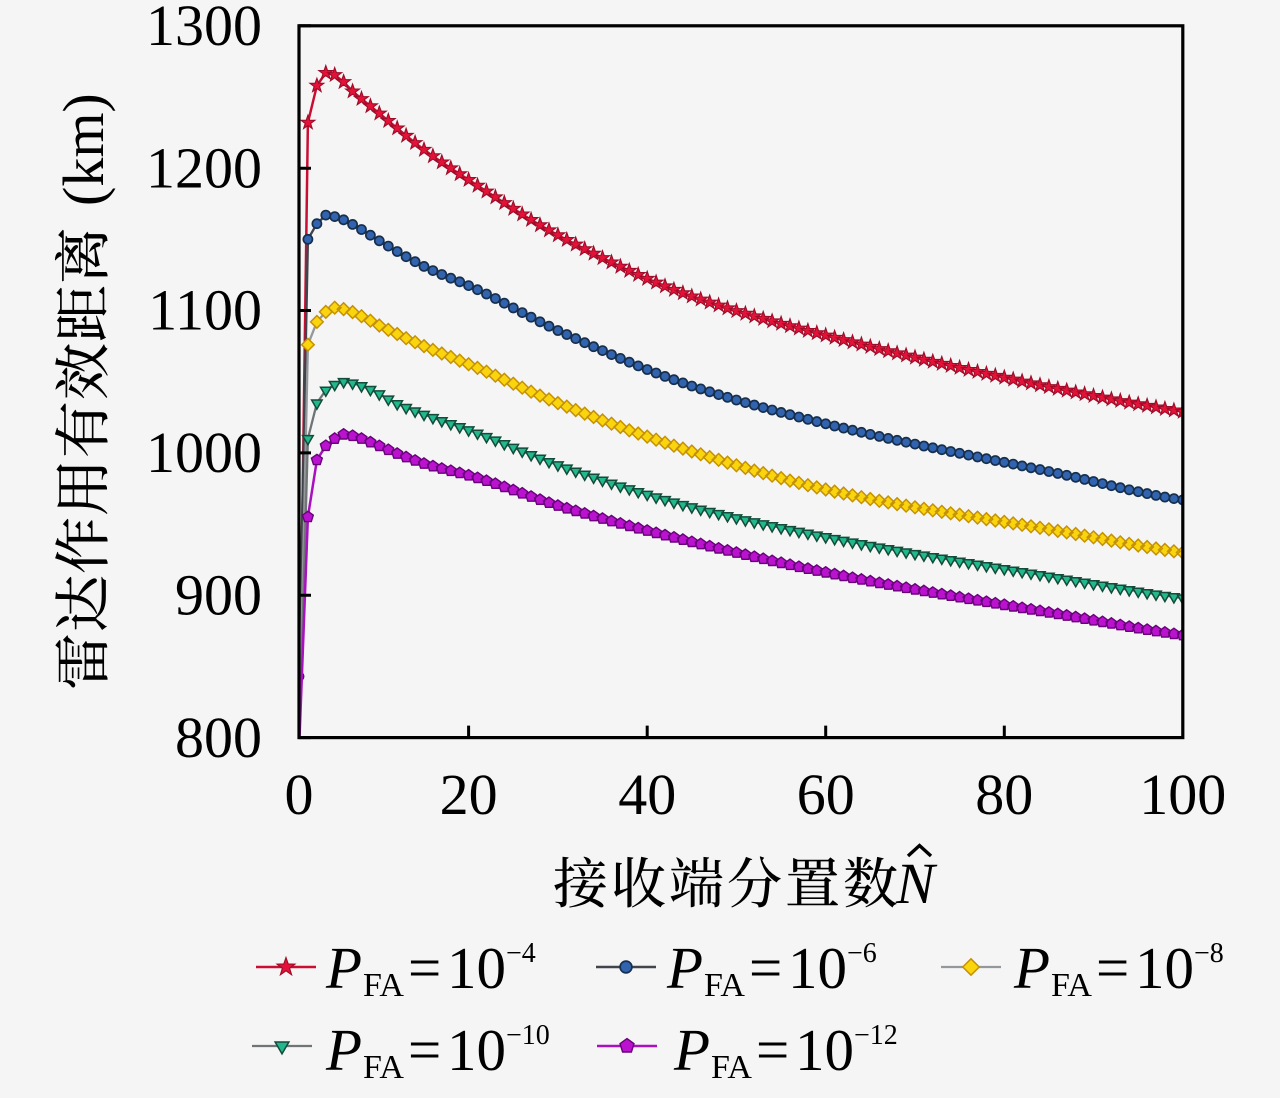  I want to click on svg-text: −4, so click(521, 953).